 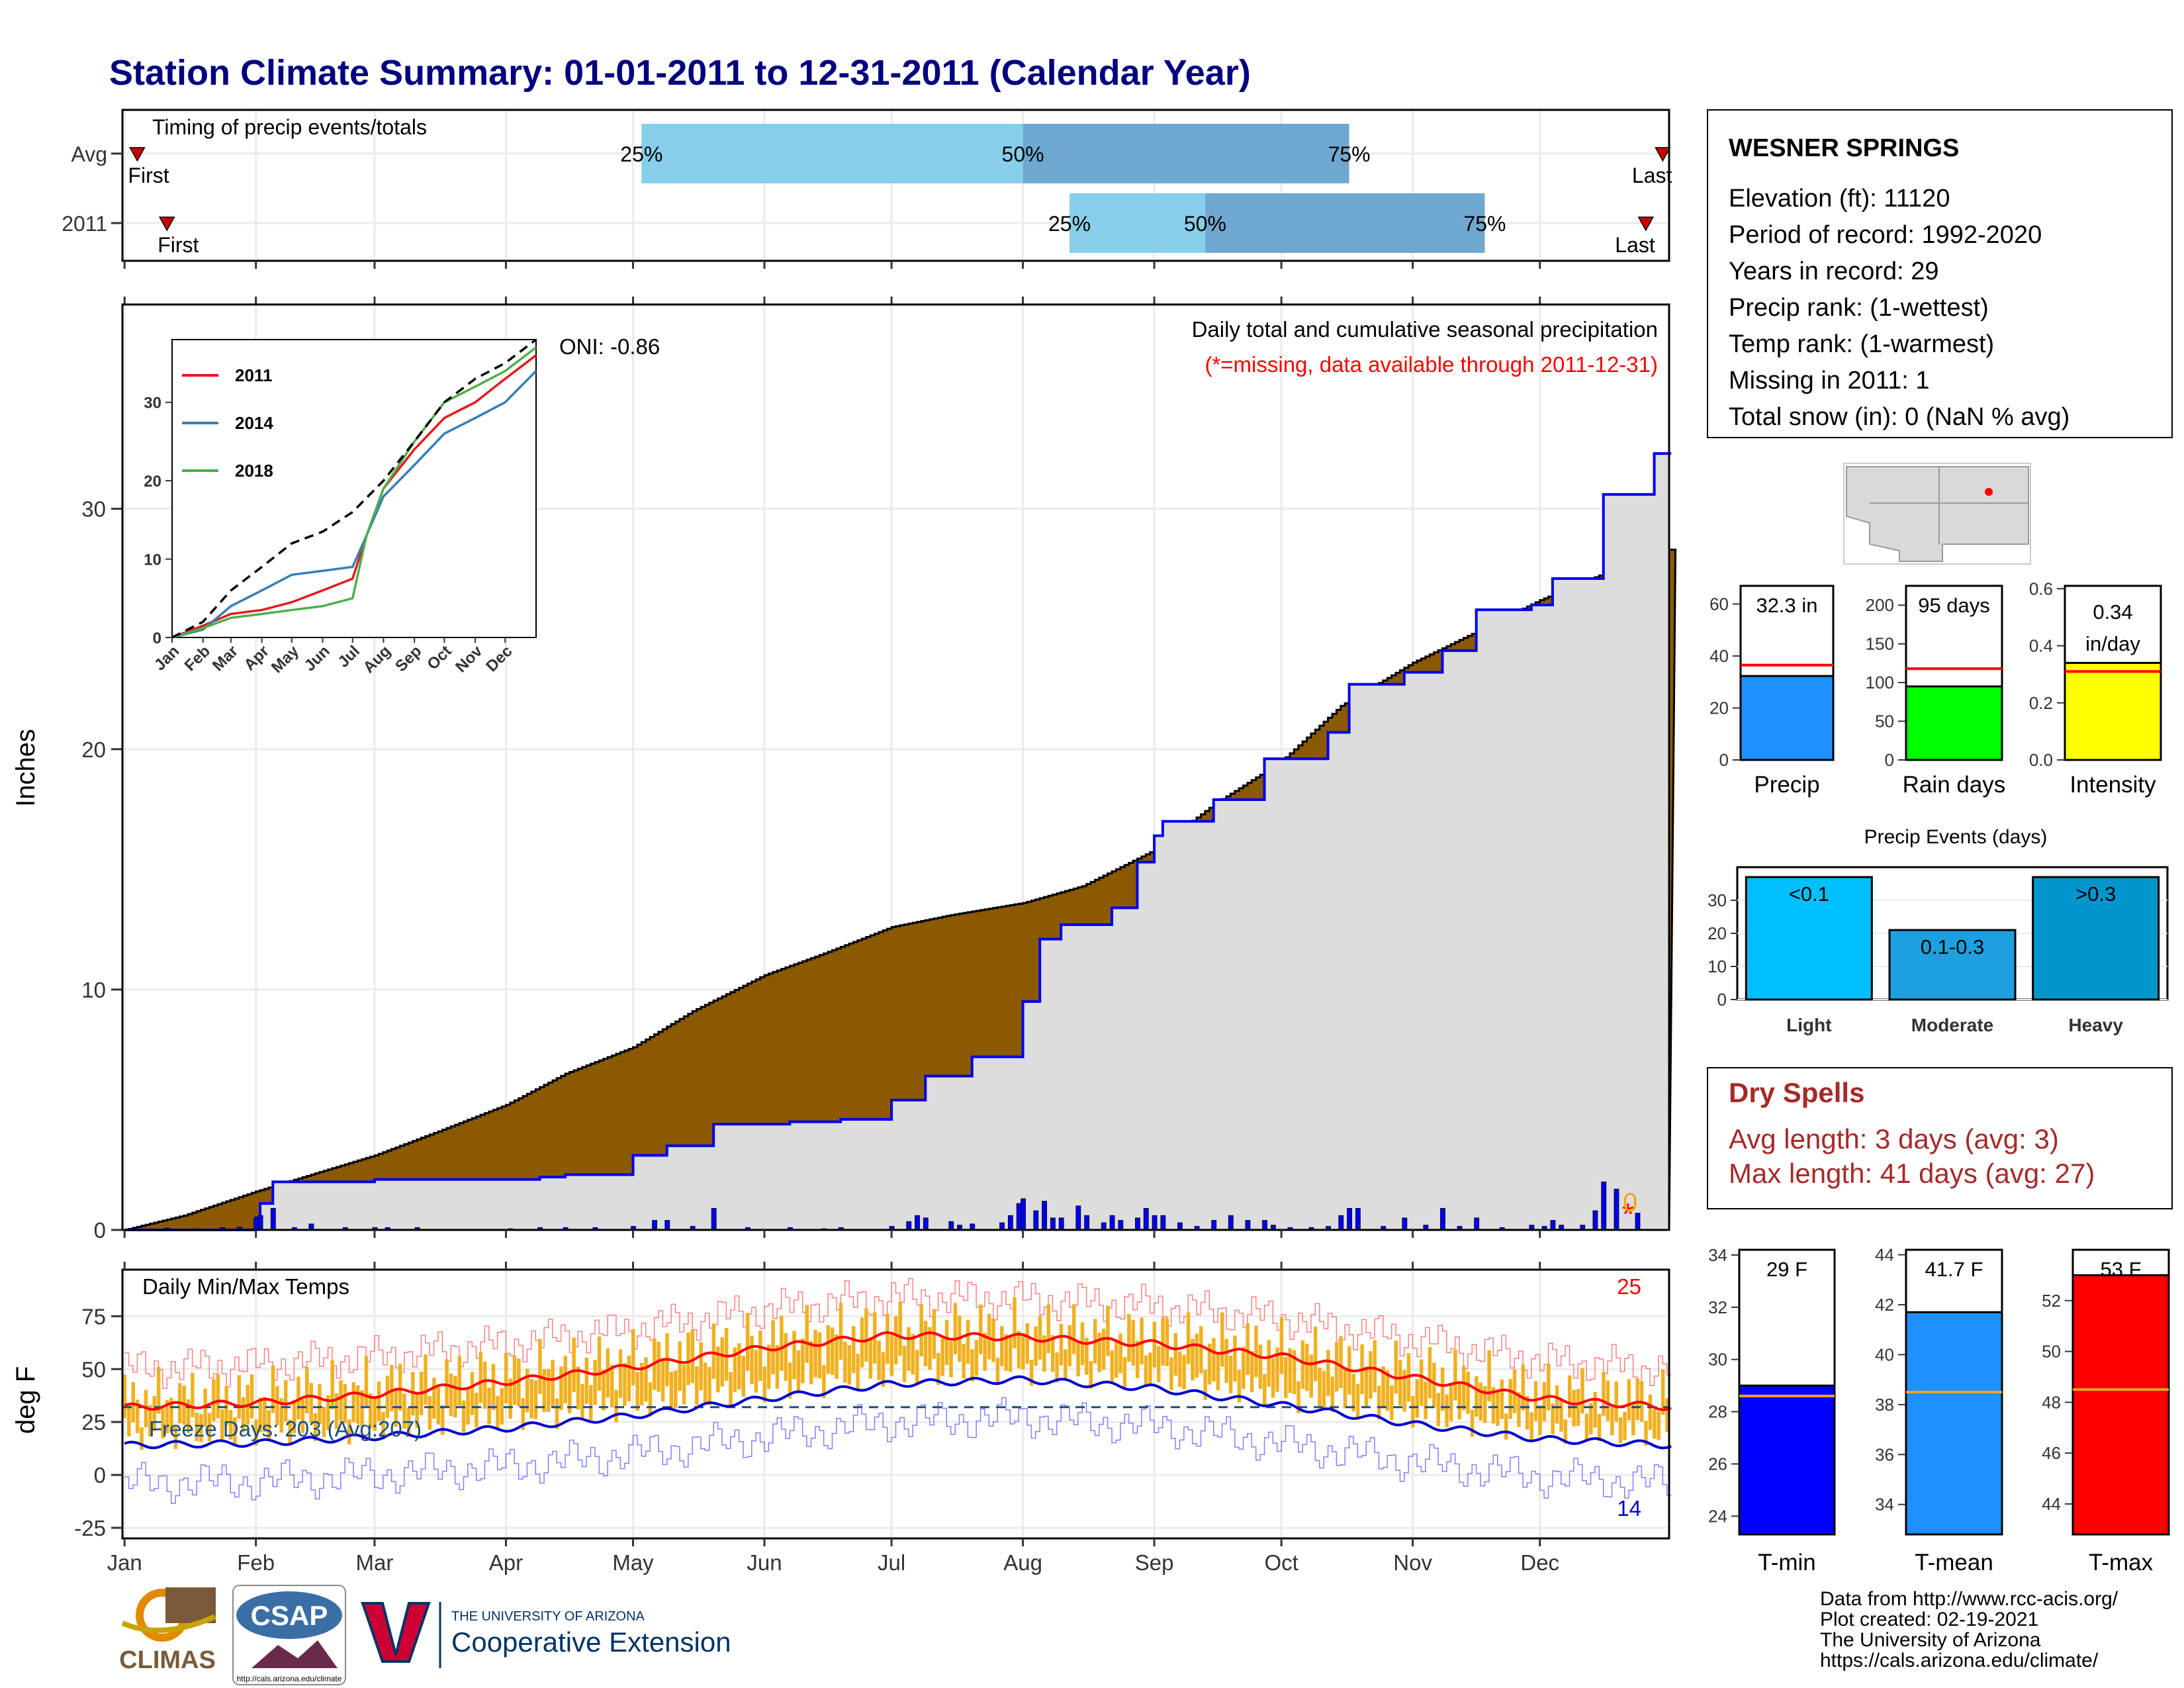 What do you see at coordinates (152, 403) in the screenshot?
I see `inset-y-tick-label: 30` at bounding box center [152, 403].